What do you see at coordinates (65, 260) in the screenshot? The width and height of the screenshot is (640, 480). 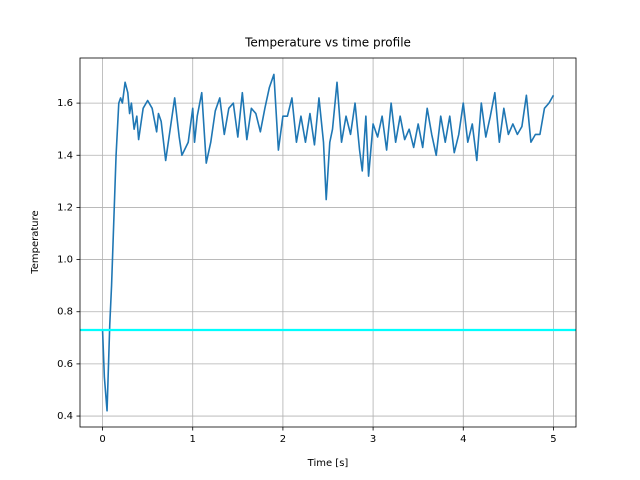 I see `y-tick-label: 1.0` at bounding box center [65, 260].